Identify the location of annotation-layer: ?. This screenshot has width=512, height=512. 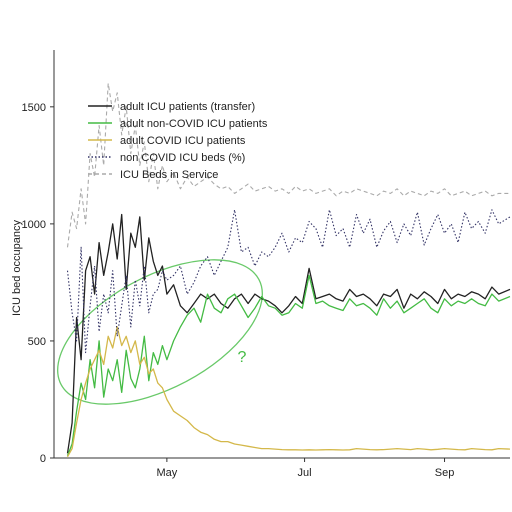
(160, 332).